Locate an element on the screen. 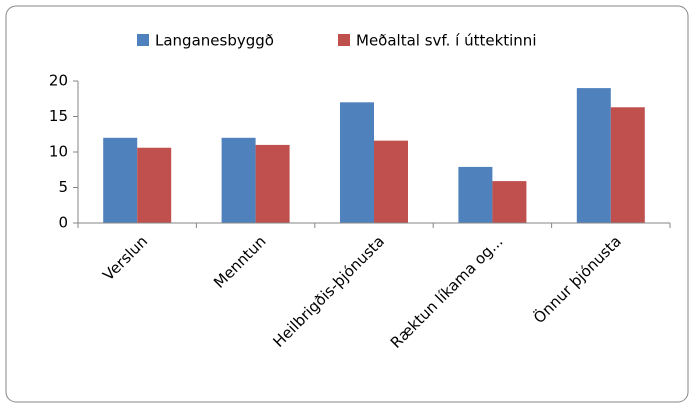 The height and width of the screenshot is (407, 694). y-tick-label: 0 is located at coordinates (63, 223).